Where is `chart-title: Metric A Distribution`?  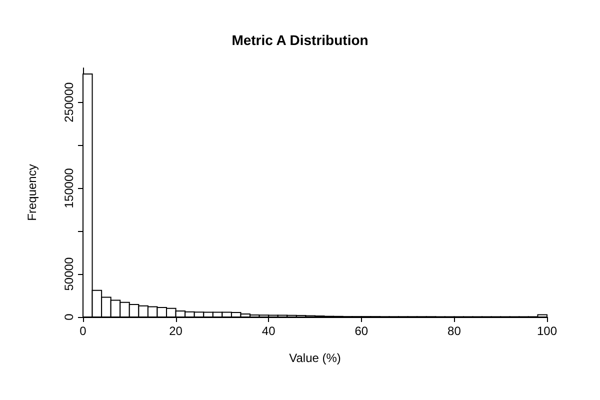
chart-title: Metric A Distribution is located at coordinates (300, 40).